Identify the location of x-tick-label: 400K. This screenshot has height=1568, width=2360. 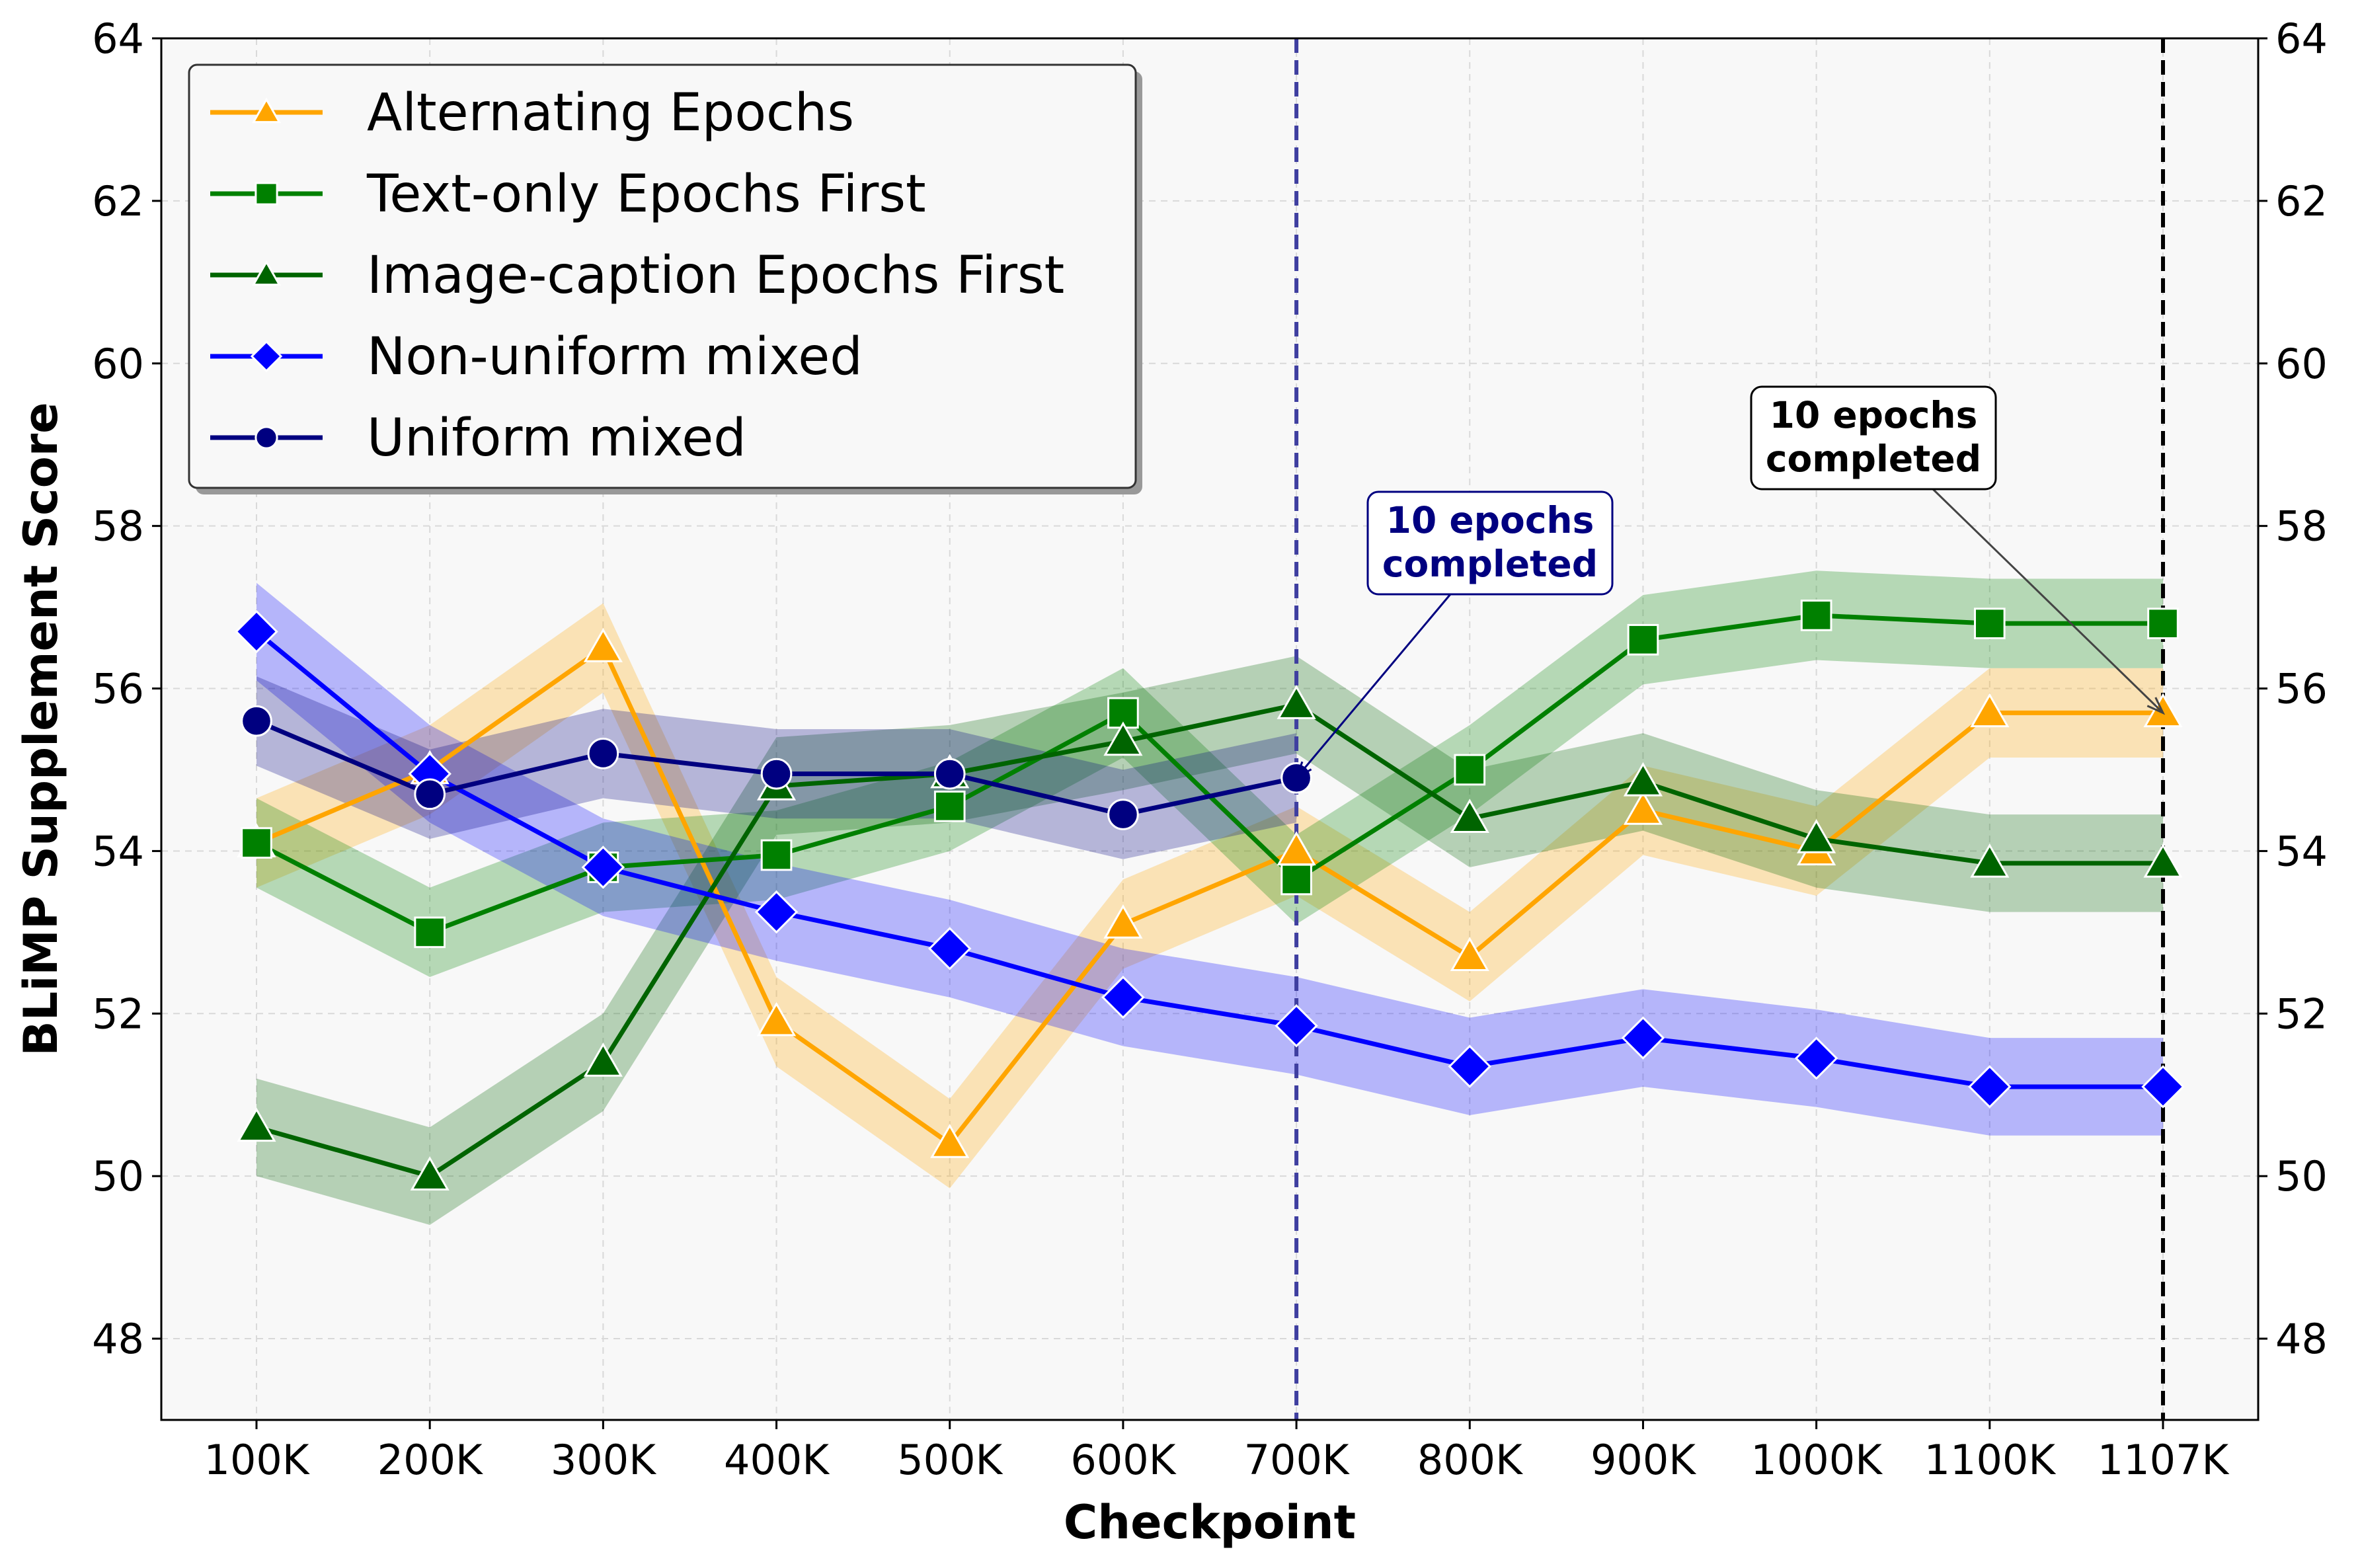
(777, 1460).